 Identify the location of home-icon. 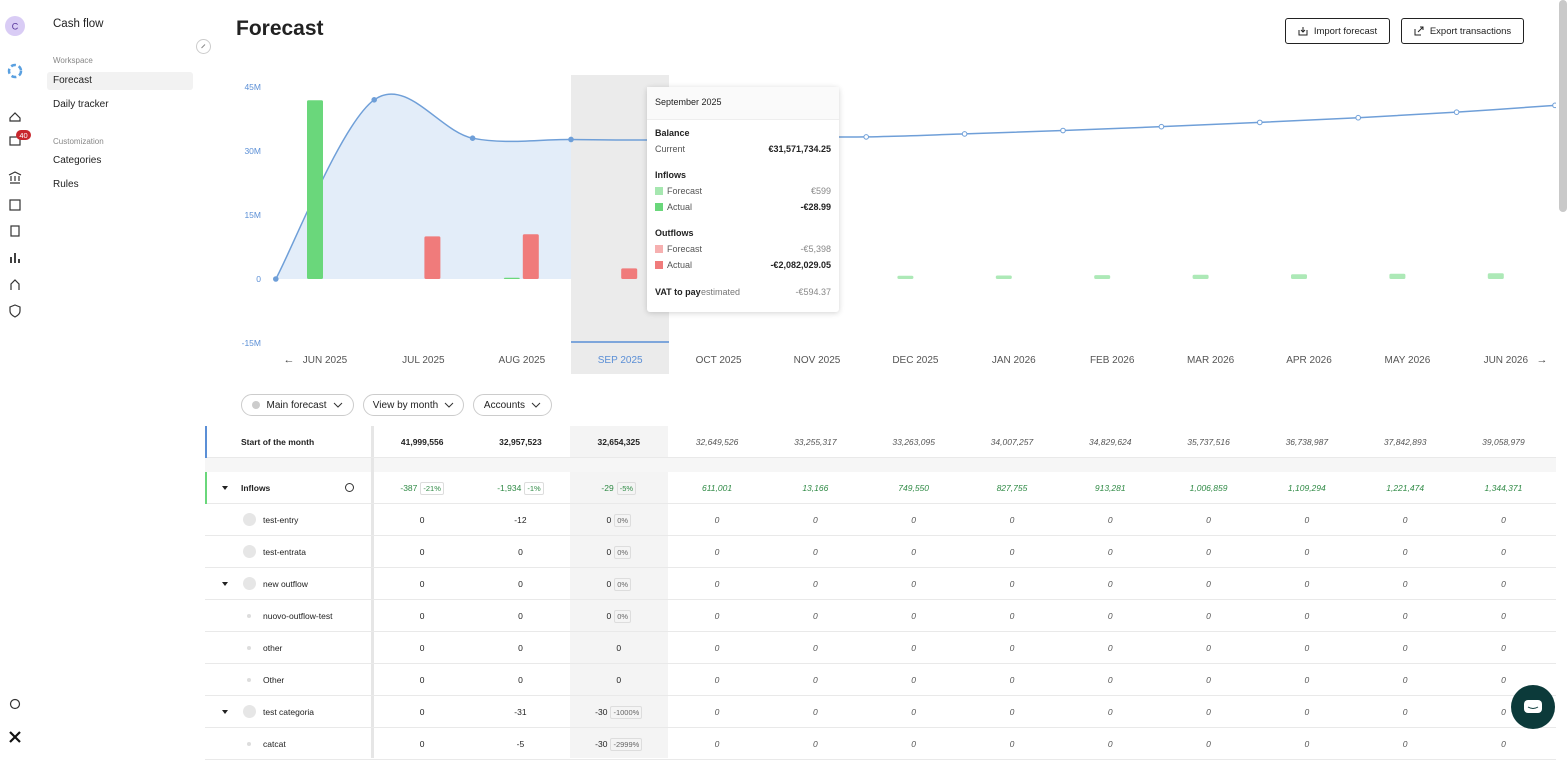
(15, 117).